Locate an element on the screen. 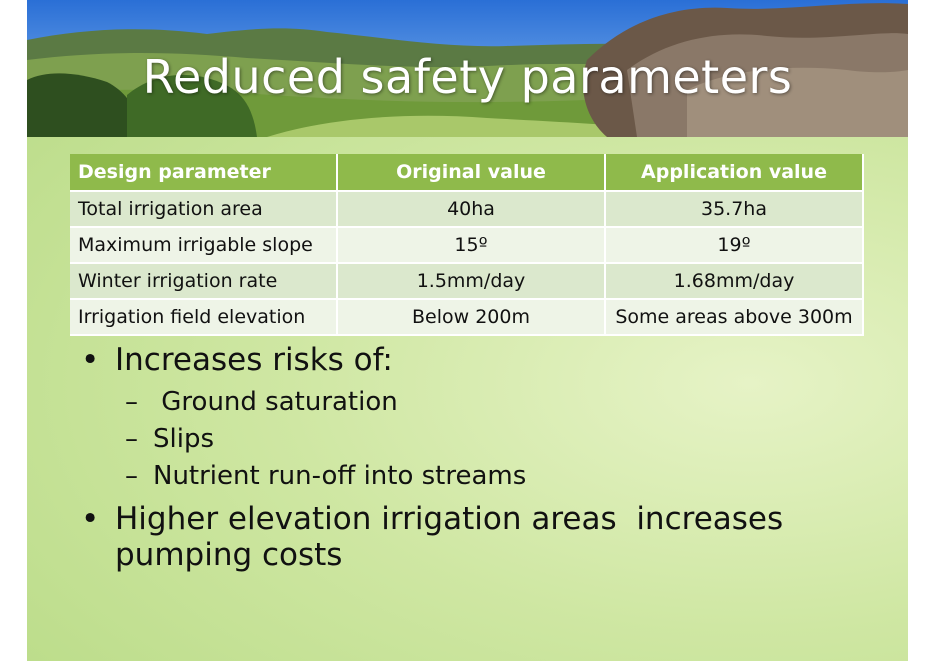  table-cell: Some areas above 300m is located at coordinates (734, 317).